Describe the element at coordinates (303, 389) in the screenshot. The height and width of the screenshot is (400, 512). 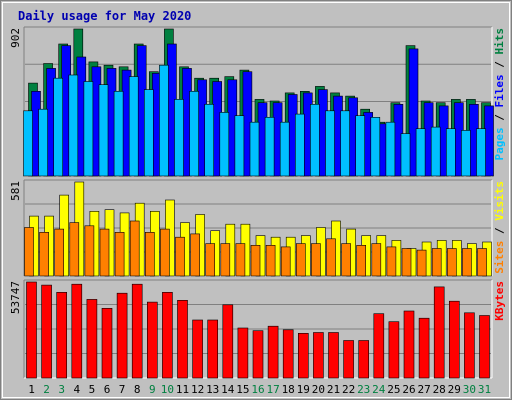
I see `day-label-19: 19` at that location.